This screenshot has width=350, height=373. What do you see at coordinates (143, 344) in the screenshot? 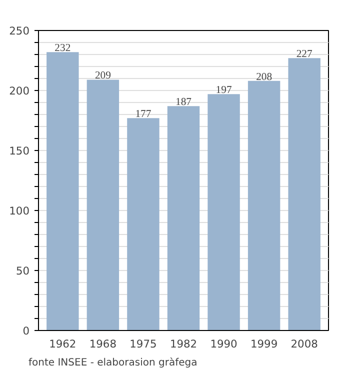
I see `x-tick-label: 1975` at bounding box center [143, 344].